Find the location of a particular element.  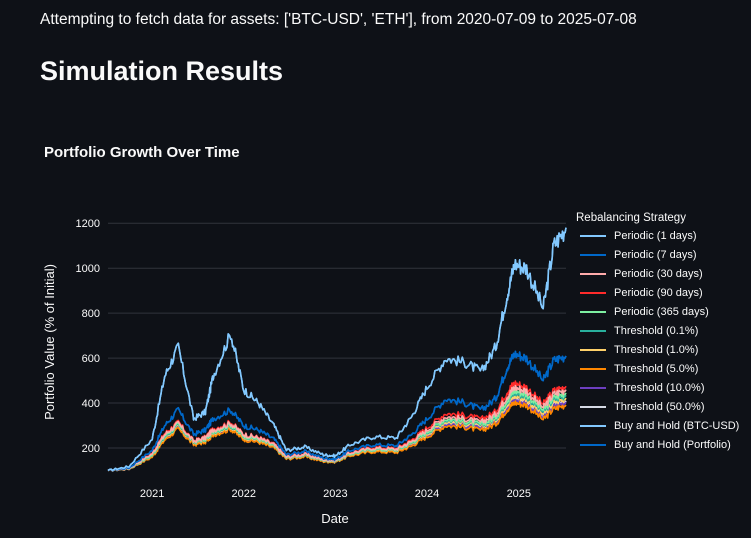

chart-title: Portfolio Growth Over Time is located at coordinates (142, 152).